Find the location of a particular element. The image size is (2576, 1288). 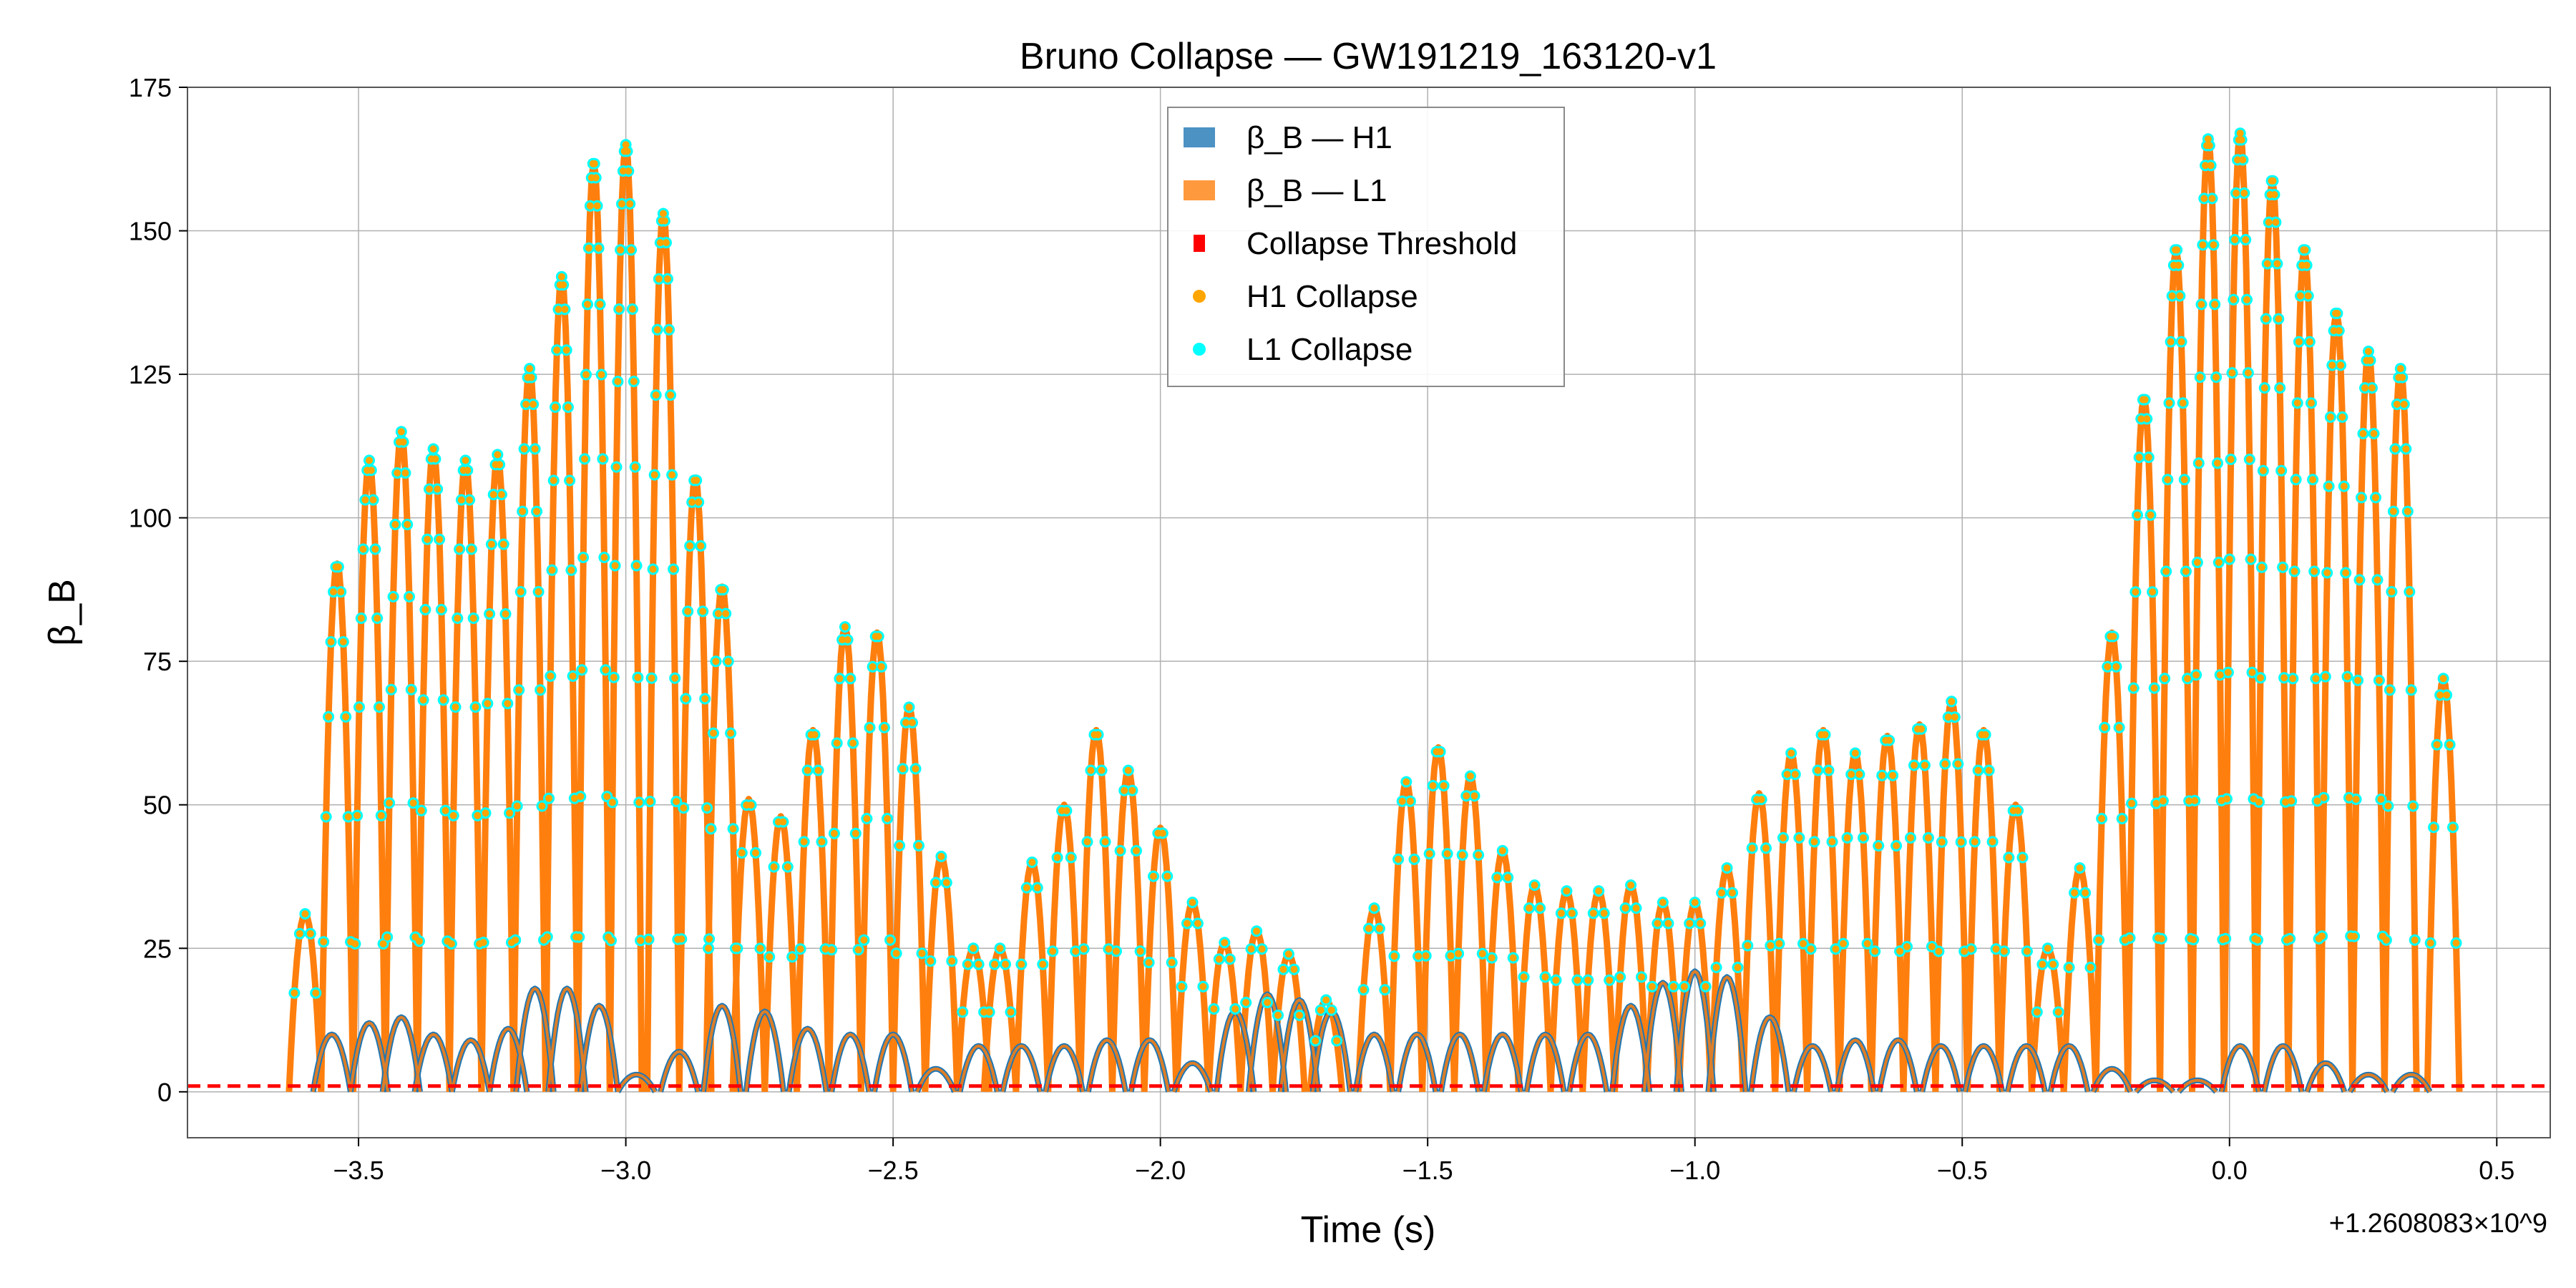

x-tick-label: −2.0 is located at coordinates (1160, 1170).